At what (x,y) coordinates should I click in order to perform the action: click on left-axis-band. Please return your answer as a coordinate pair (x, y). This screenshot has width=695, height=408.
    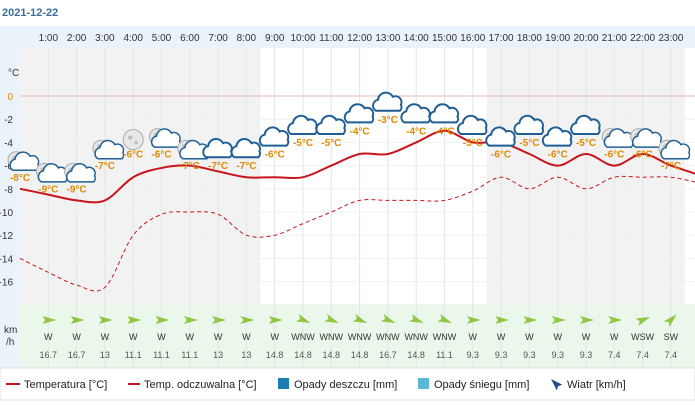
    Looking at the image, I should click on (10, 197).